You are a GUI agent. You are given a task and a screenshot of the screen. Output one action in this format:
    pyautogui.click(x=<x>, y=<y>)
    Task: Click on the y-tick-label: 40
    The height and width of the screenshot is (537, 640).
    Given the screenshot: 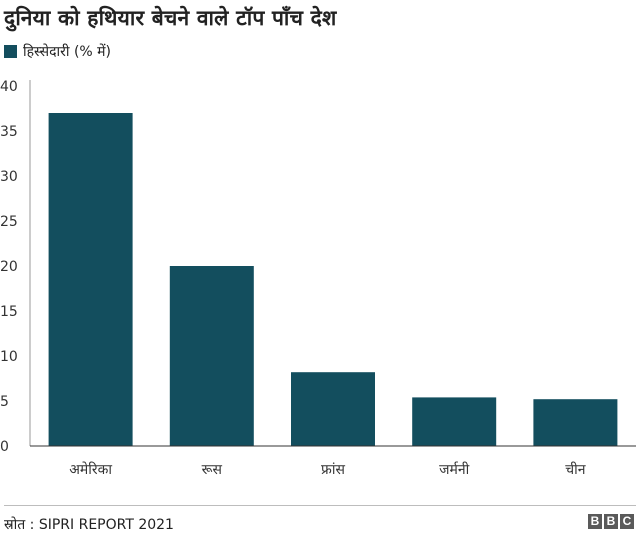 What is the action you would take?
    pyautogui.click(x=9, y=87)
    